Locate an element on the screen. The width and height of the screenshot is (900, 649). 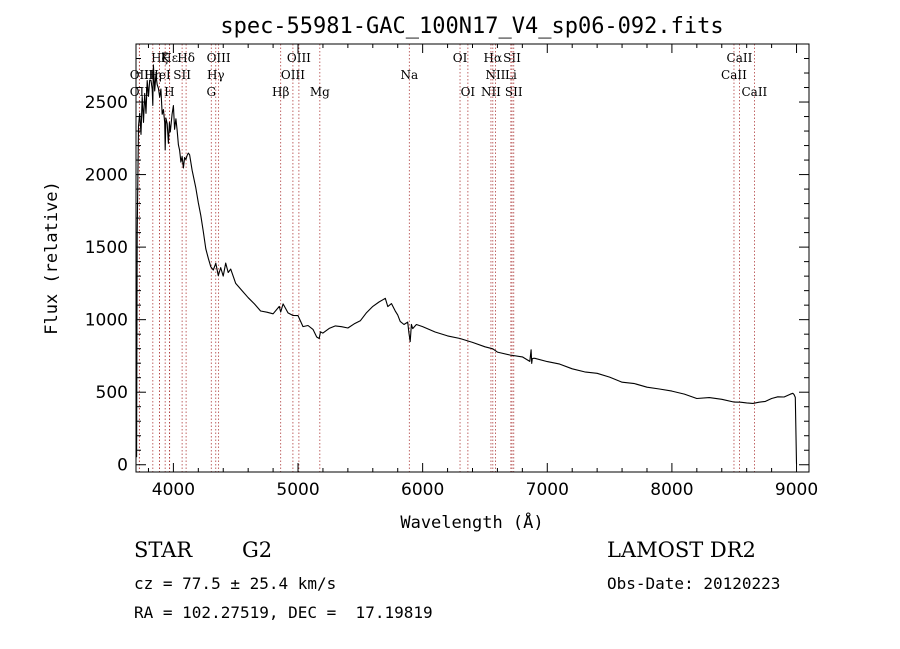
spectral-line-label: Hα is located at coordinates (493, 58).